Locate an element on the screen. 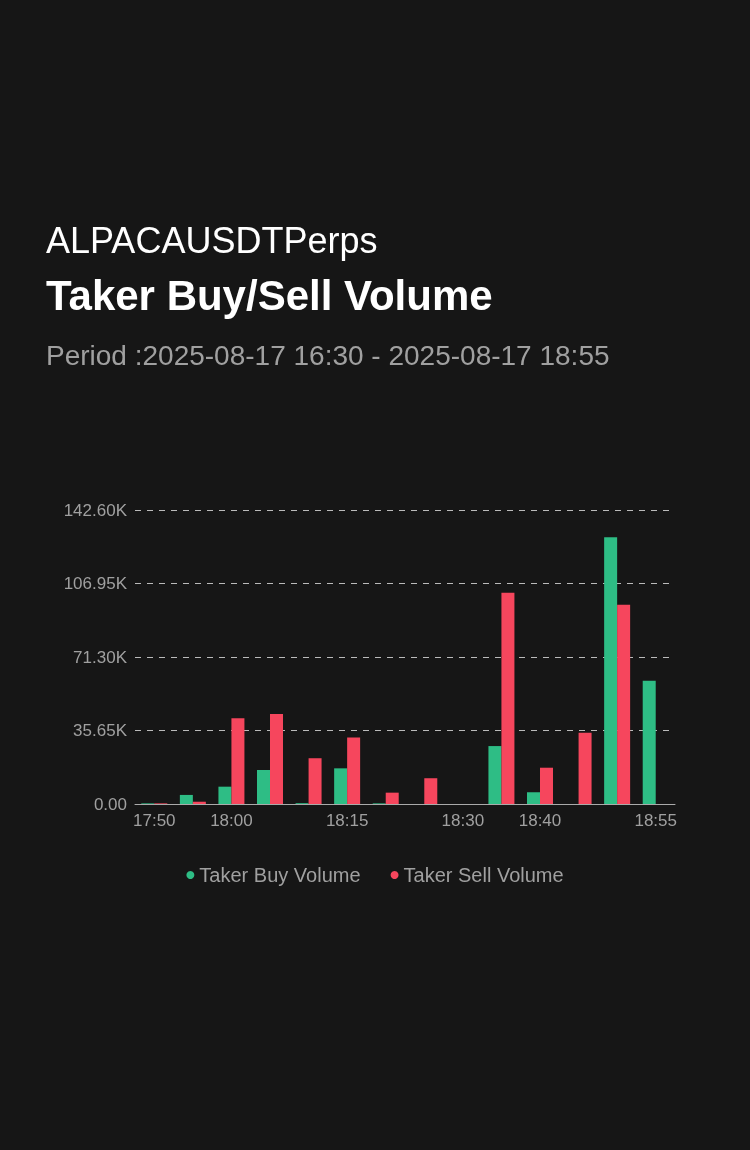  text: ALPACAUSDTPerps is located at coordinates (212, 241).